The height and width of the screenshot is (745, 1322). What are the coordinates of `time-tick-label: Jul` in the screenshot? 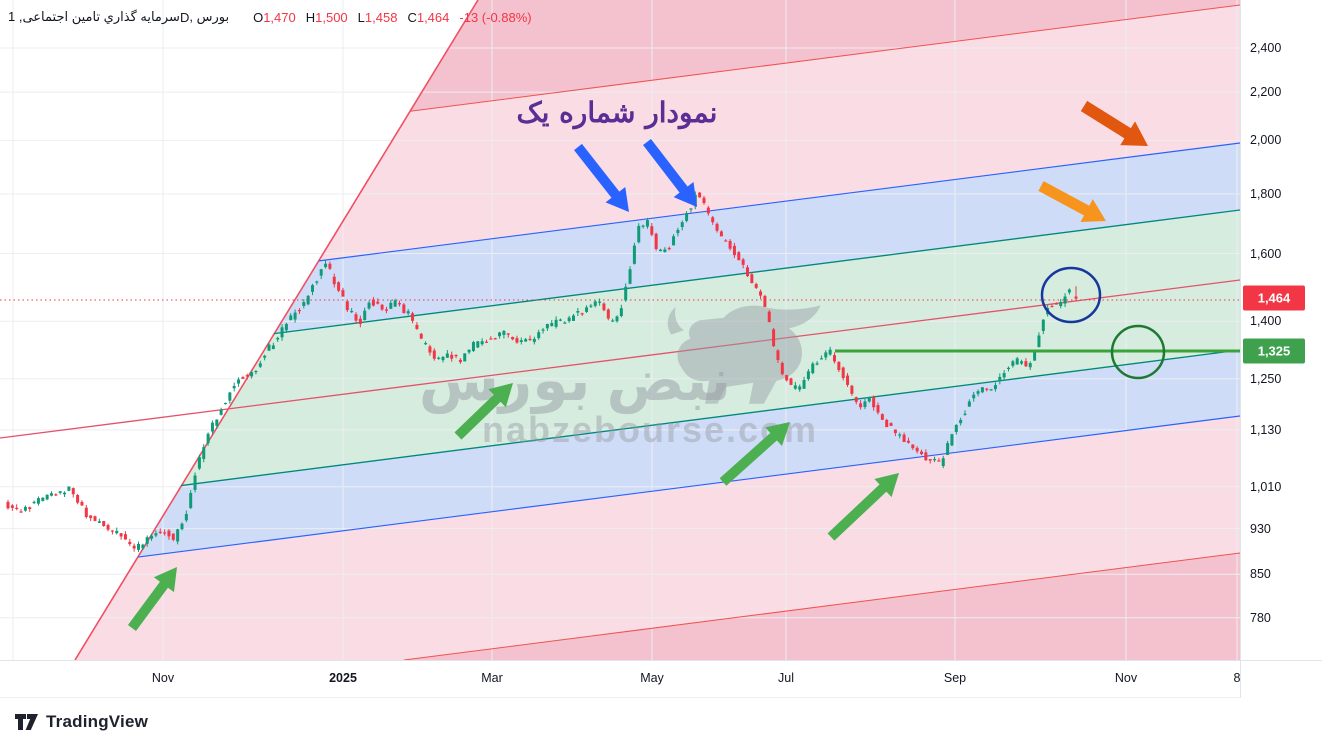 It's located at (786, 678).